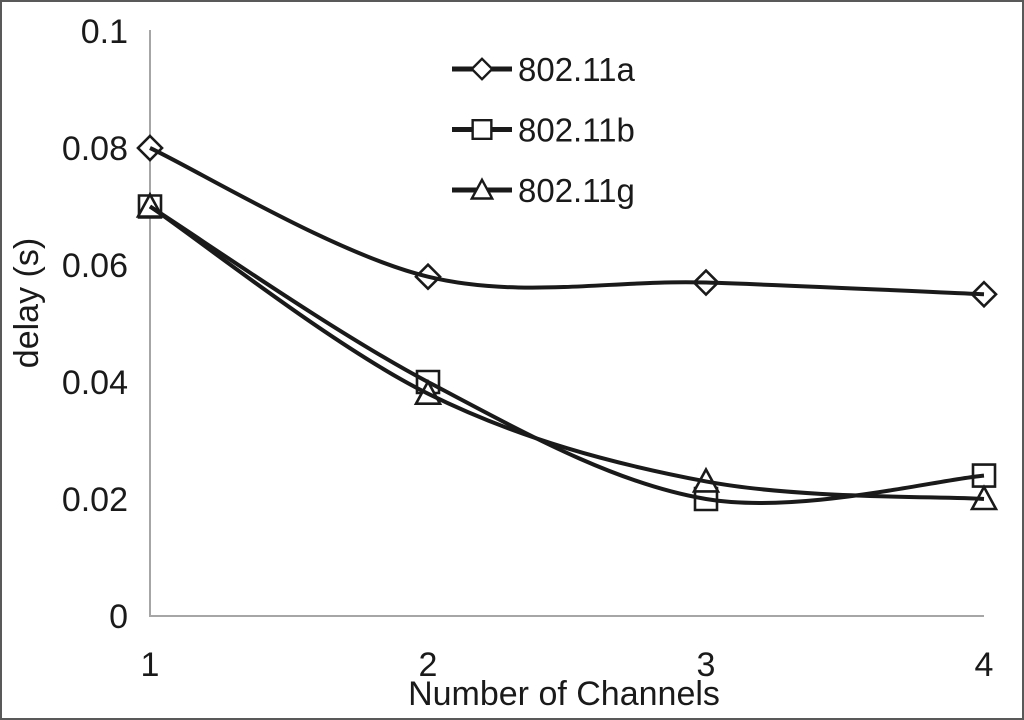  What do you see at coordinates (482, 188) in the screenshot?
I see `legend-triangle-icon` at bounding box center [482, 188].